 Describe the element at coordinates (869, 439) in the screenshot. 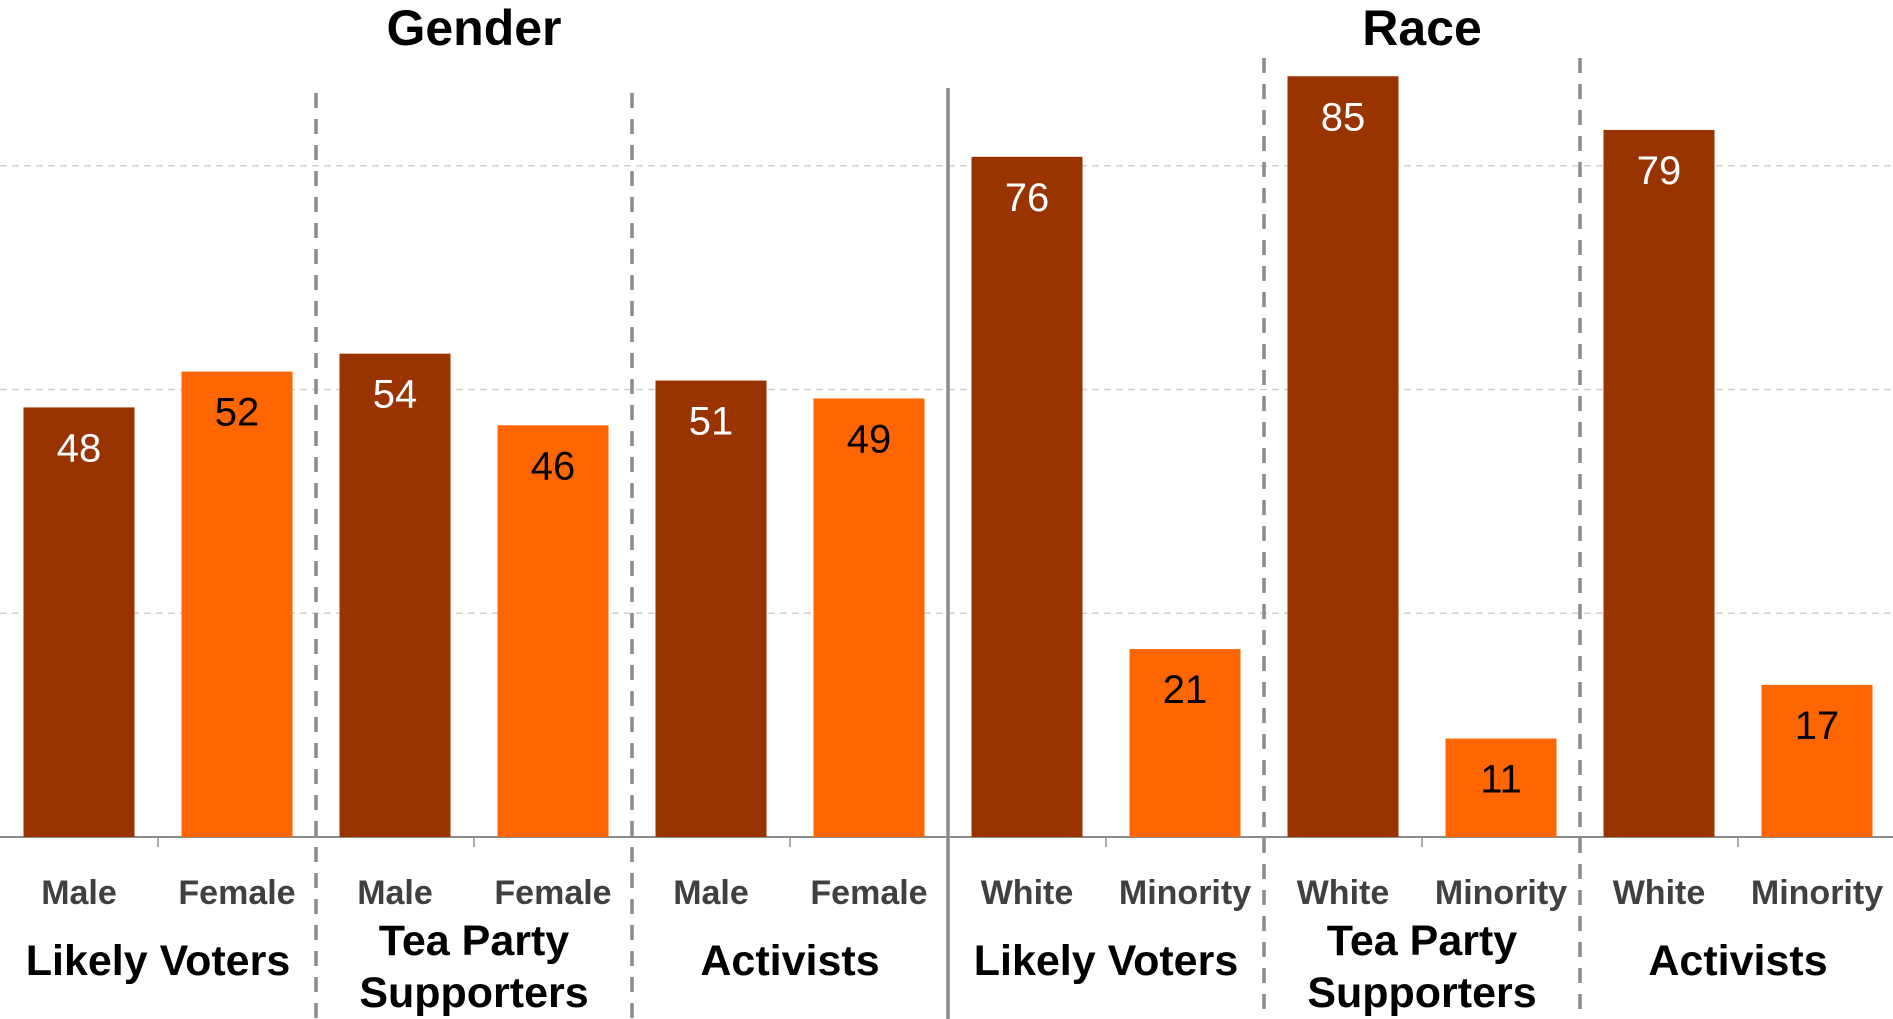

I see `value-label: 49` at that location.